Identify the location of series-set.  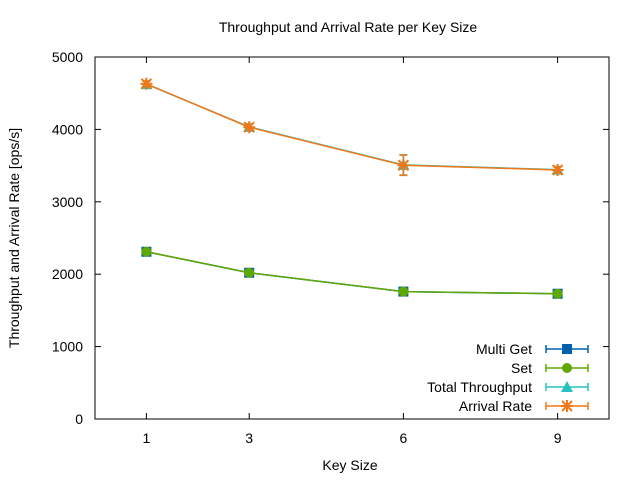
(352, 272).